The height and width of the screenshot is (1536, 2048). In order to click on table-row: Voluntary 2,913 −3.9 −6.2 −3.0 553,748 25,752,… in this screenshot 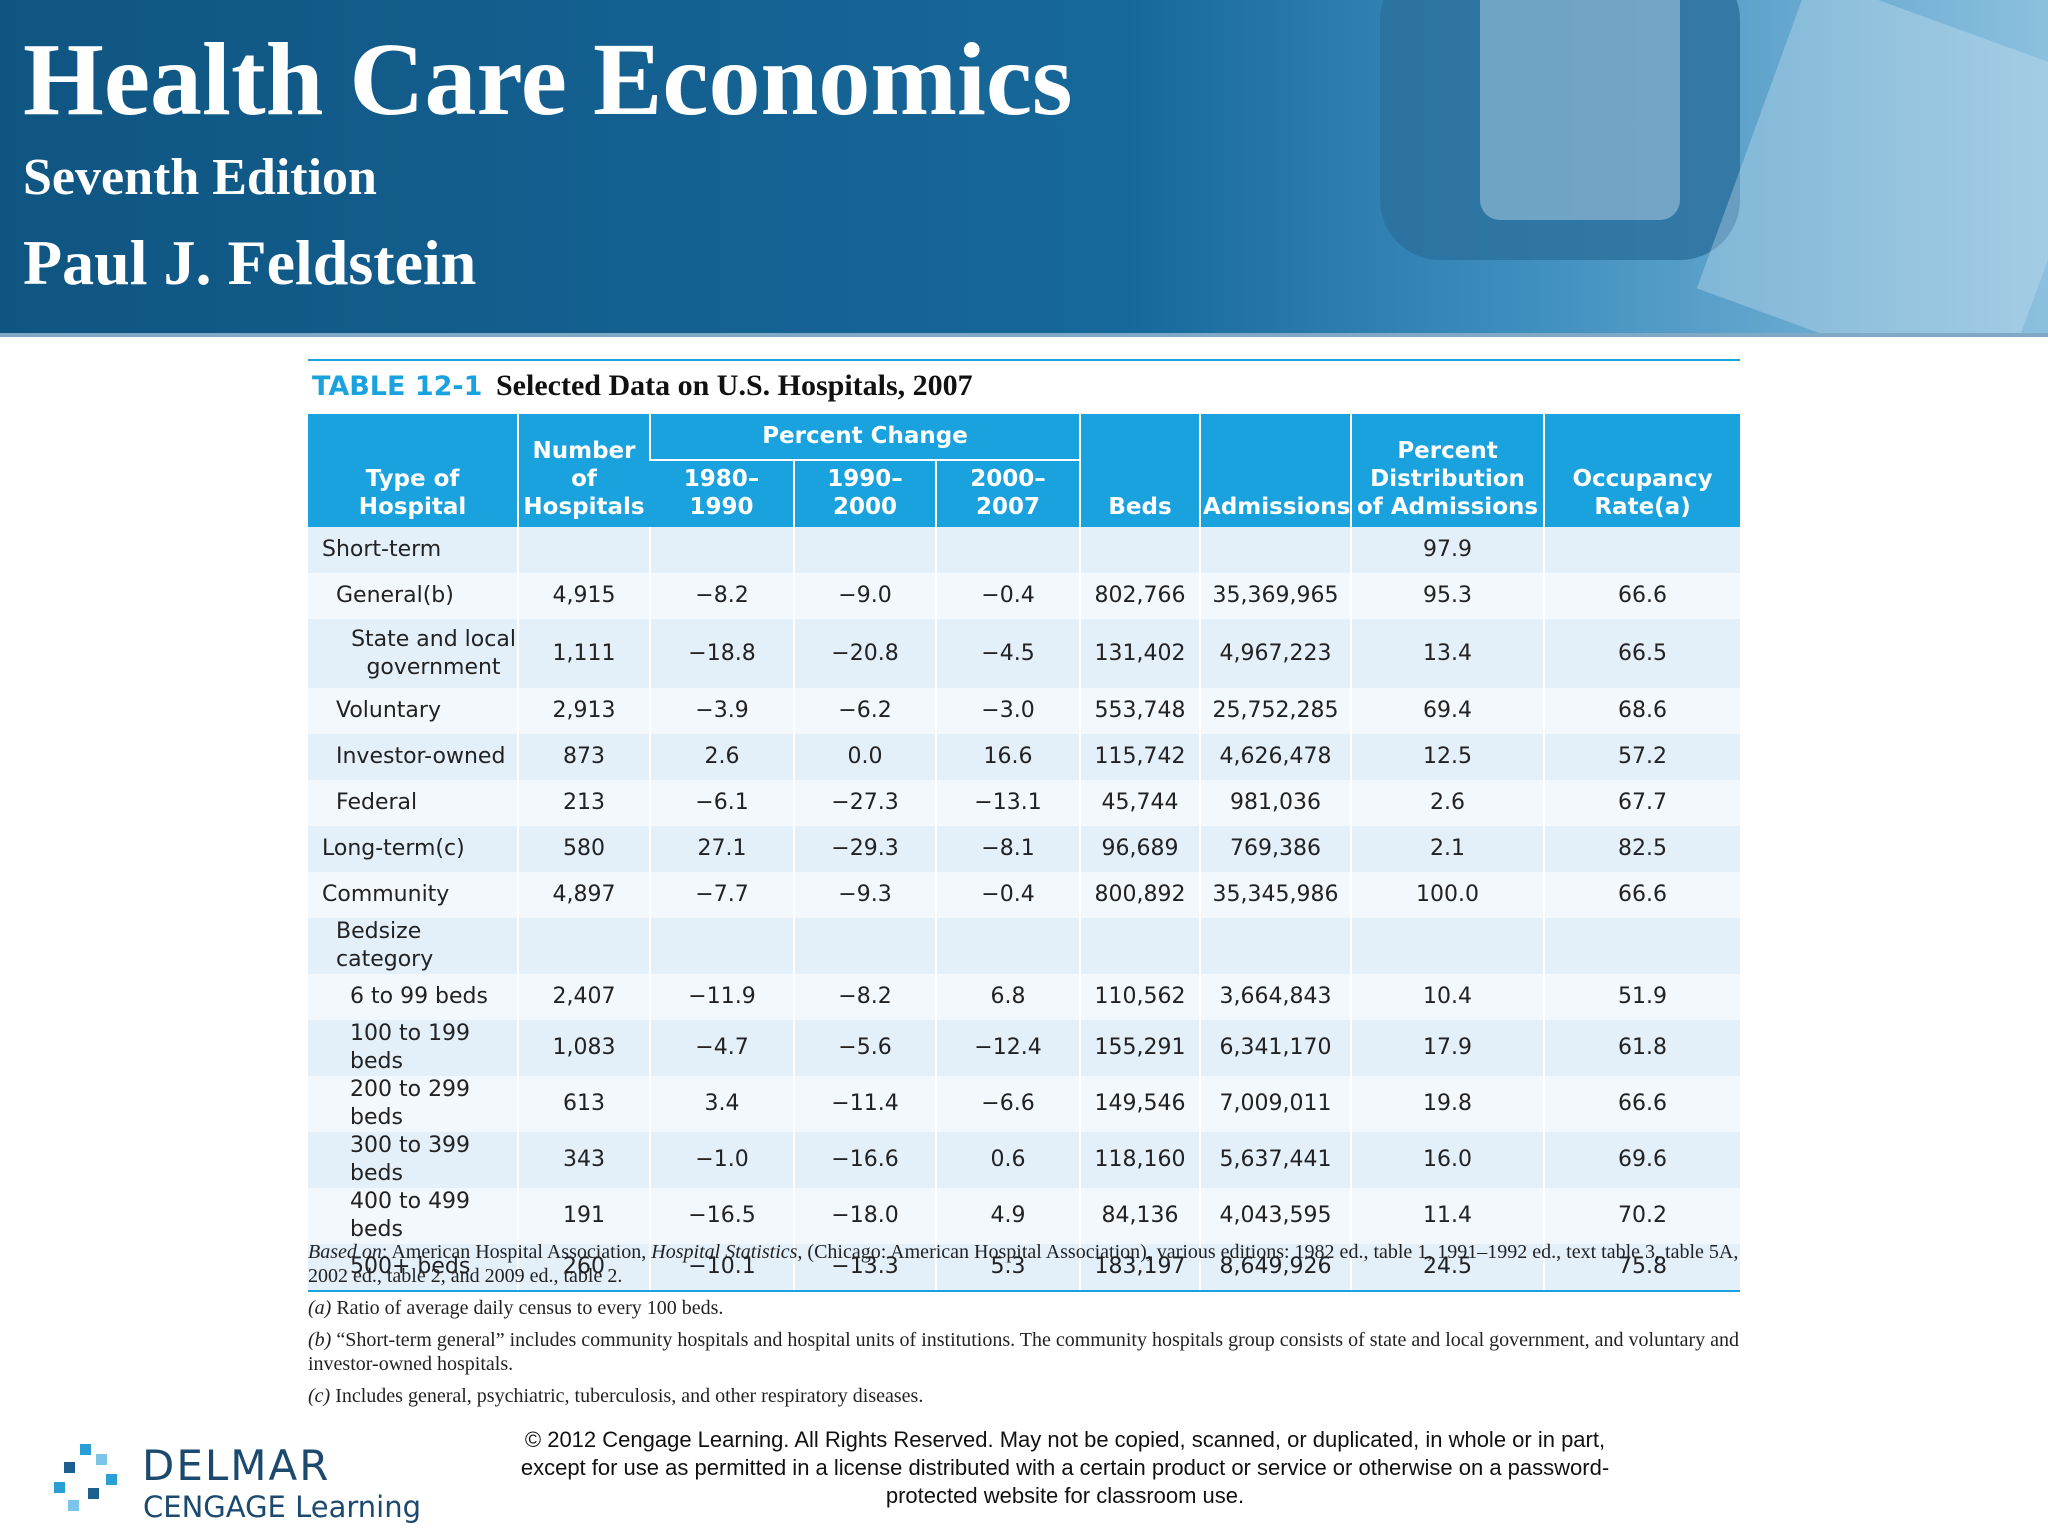, I will do `click(1024, 711)`.